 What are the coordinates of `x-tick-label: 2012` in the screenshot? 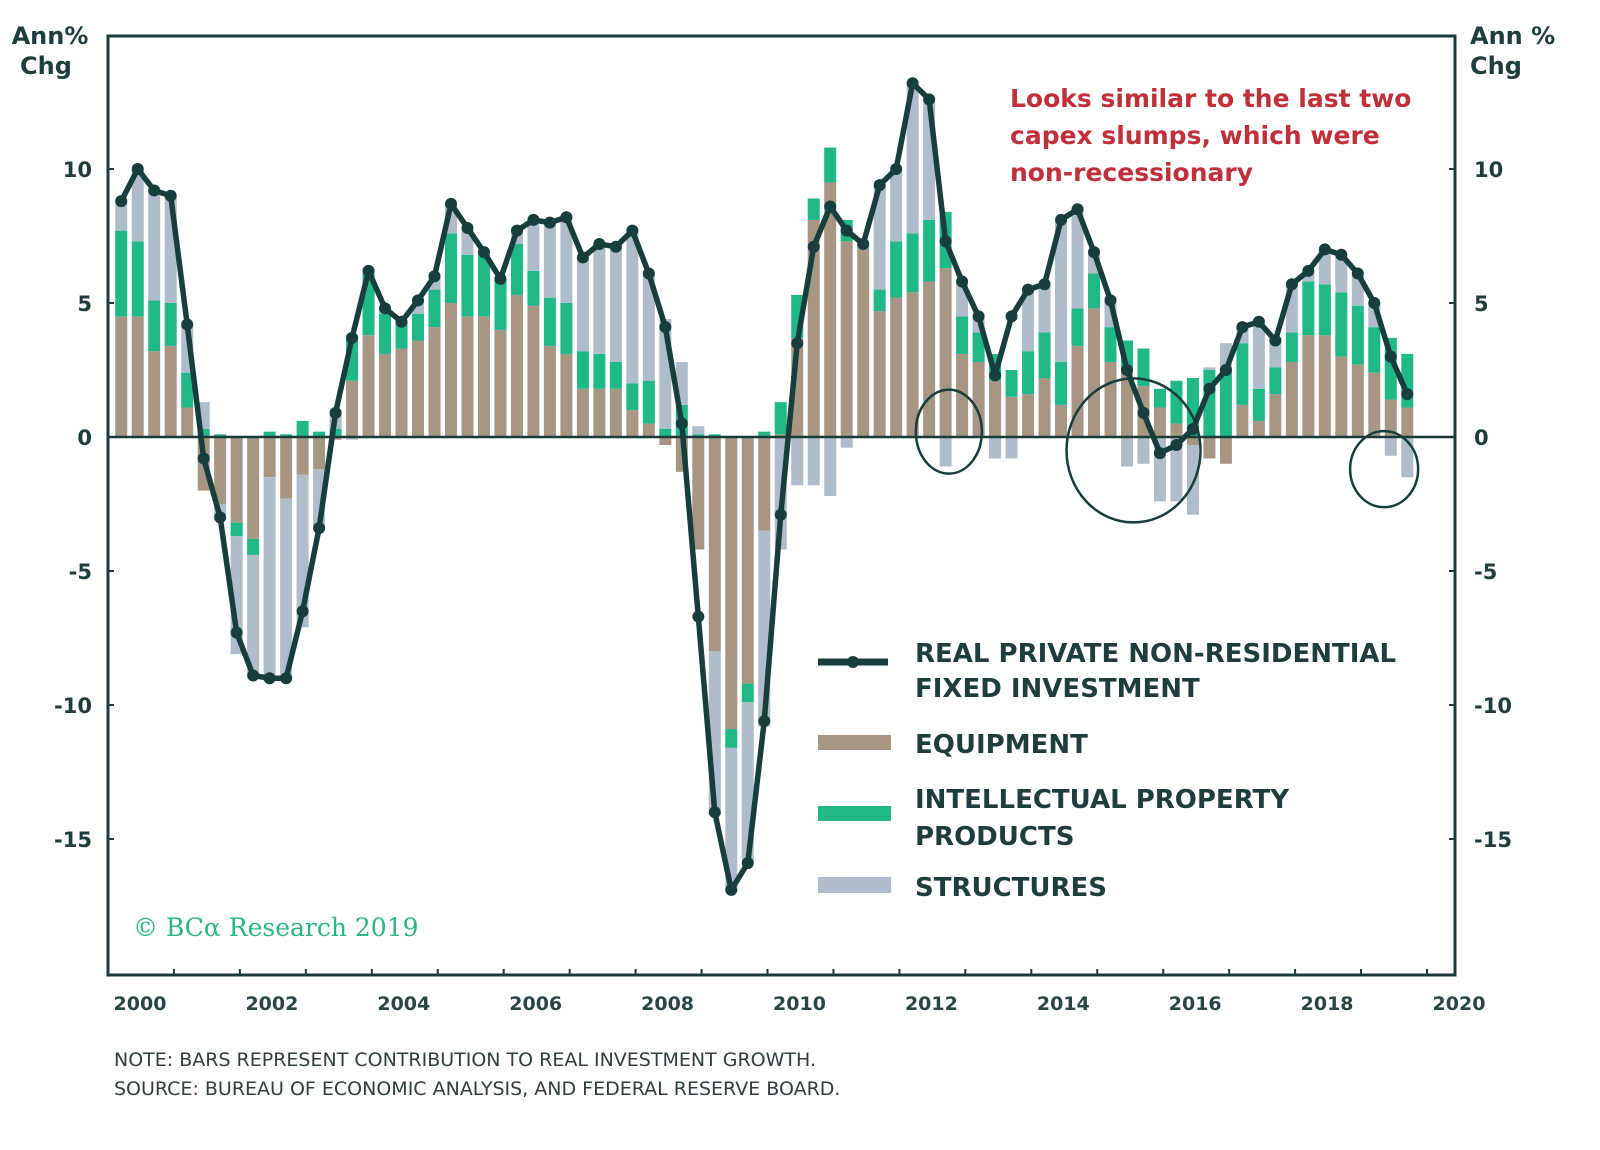 It's located at (931, 1004).